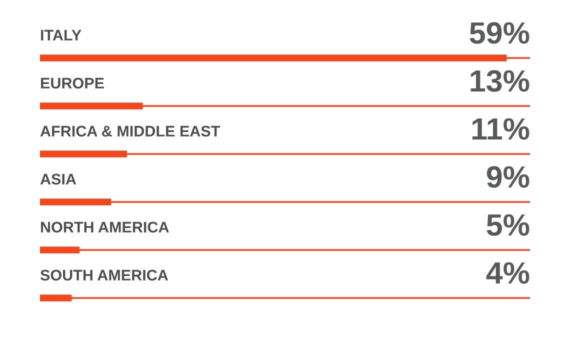  What do you see at coordinates (500, 33) in the screenshot?
I see `data-label: 59%` at bounding box center [500, 33].